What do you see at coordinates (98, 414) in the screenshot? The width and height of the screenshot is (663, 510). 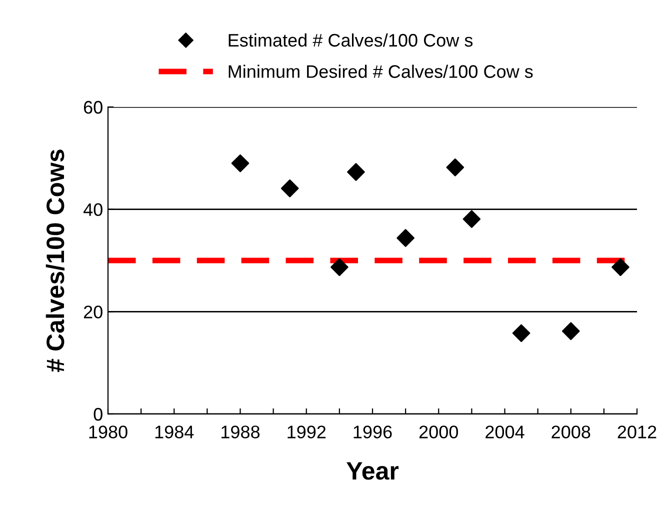 I see `y-tick-label: 0` at bounding box center [98, 414].